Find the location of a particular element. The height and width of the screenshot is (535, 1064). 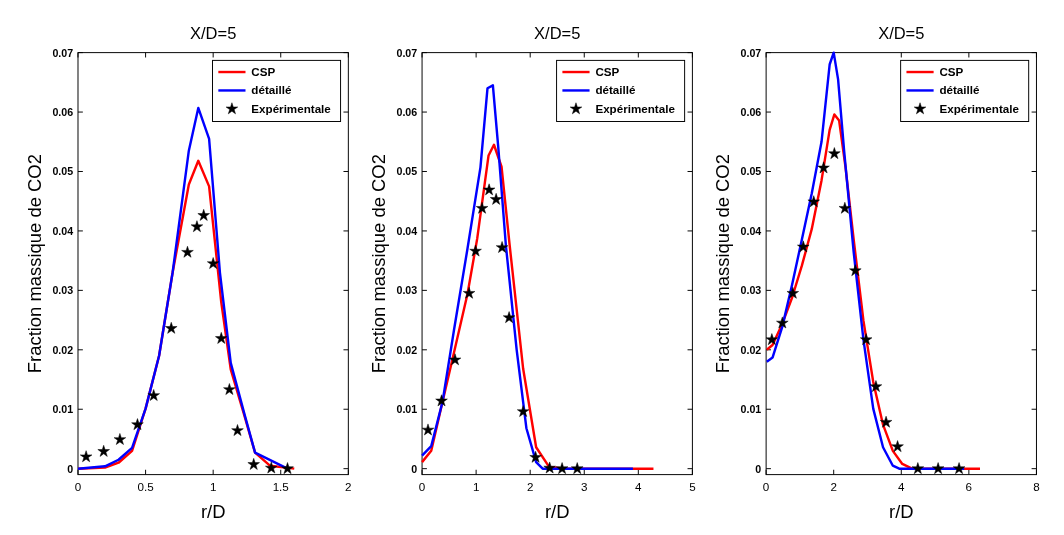

x-tick-label: 3 is located at coordinates (584, 487).